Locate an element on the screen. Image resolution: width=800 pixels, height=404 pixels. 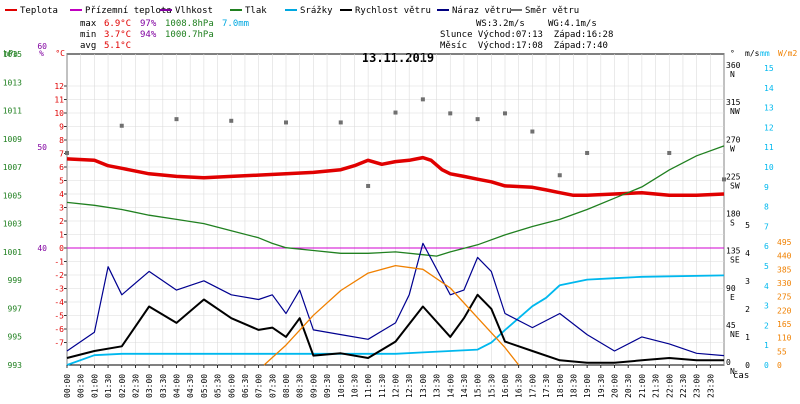
dir-tick-value: 0 is located at coordinates (728, 362).